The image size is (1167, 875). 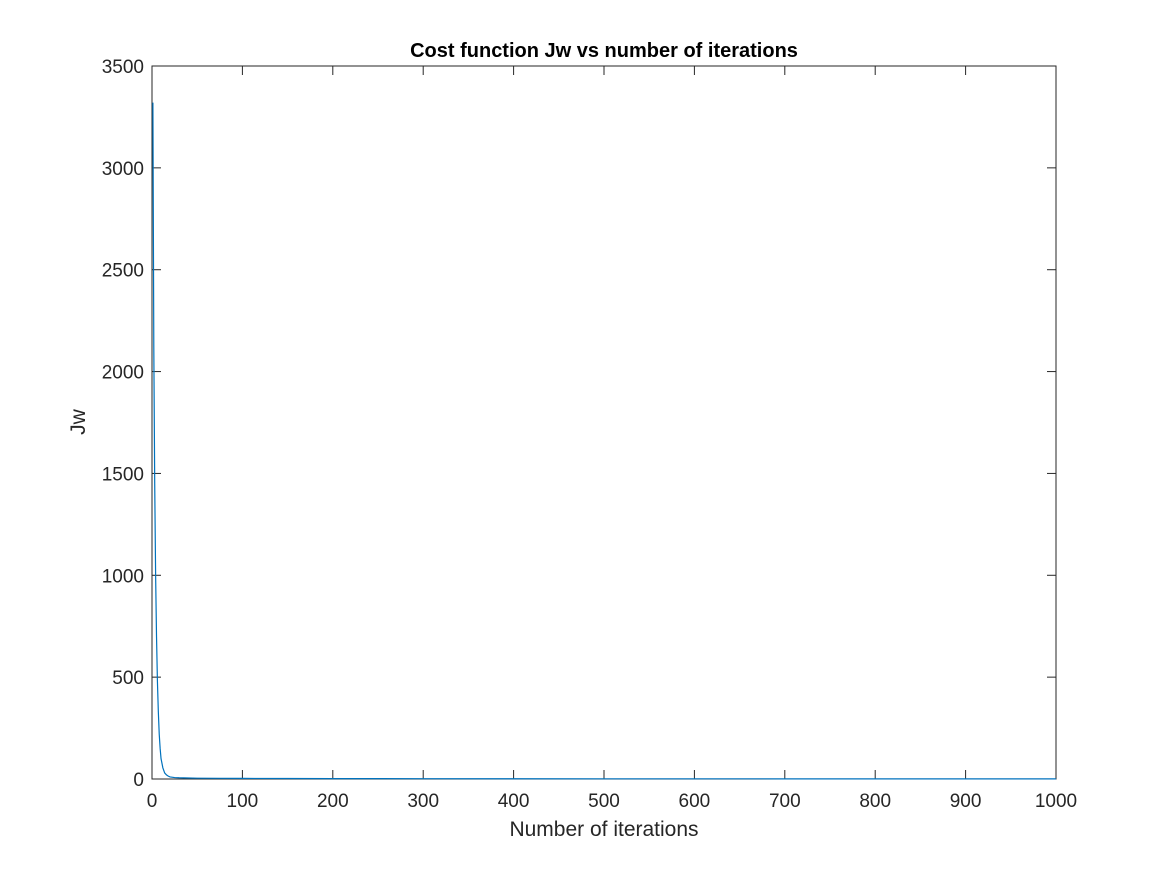 What do you see at coordinates (123, 271) in the screenshot?
I see `y-tick-label: 2500` at bounding box center [123, 271].